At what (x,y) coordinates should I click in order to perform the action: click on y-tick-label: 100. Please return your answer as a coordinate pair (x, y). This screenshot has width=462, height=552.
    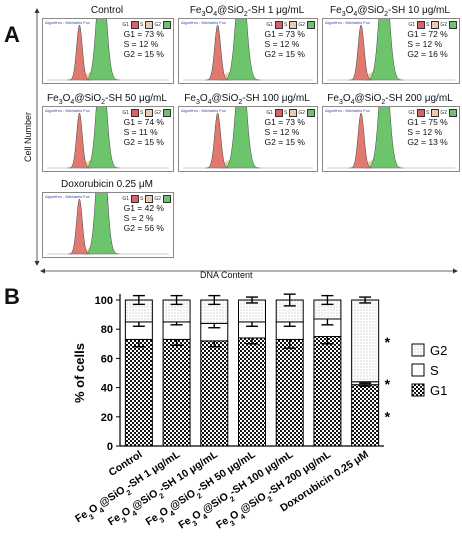
    Looking at the image, I should click on (104, 301).